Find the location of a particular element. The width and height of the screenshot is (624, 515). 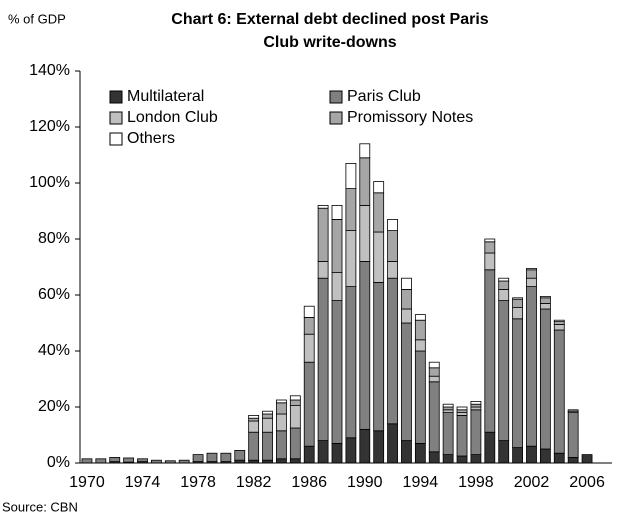

y-tick-label: 140% is located at coordinates (49, 70).